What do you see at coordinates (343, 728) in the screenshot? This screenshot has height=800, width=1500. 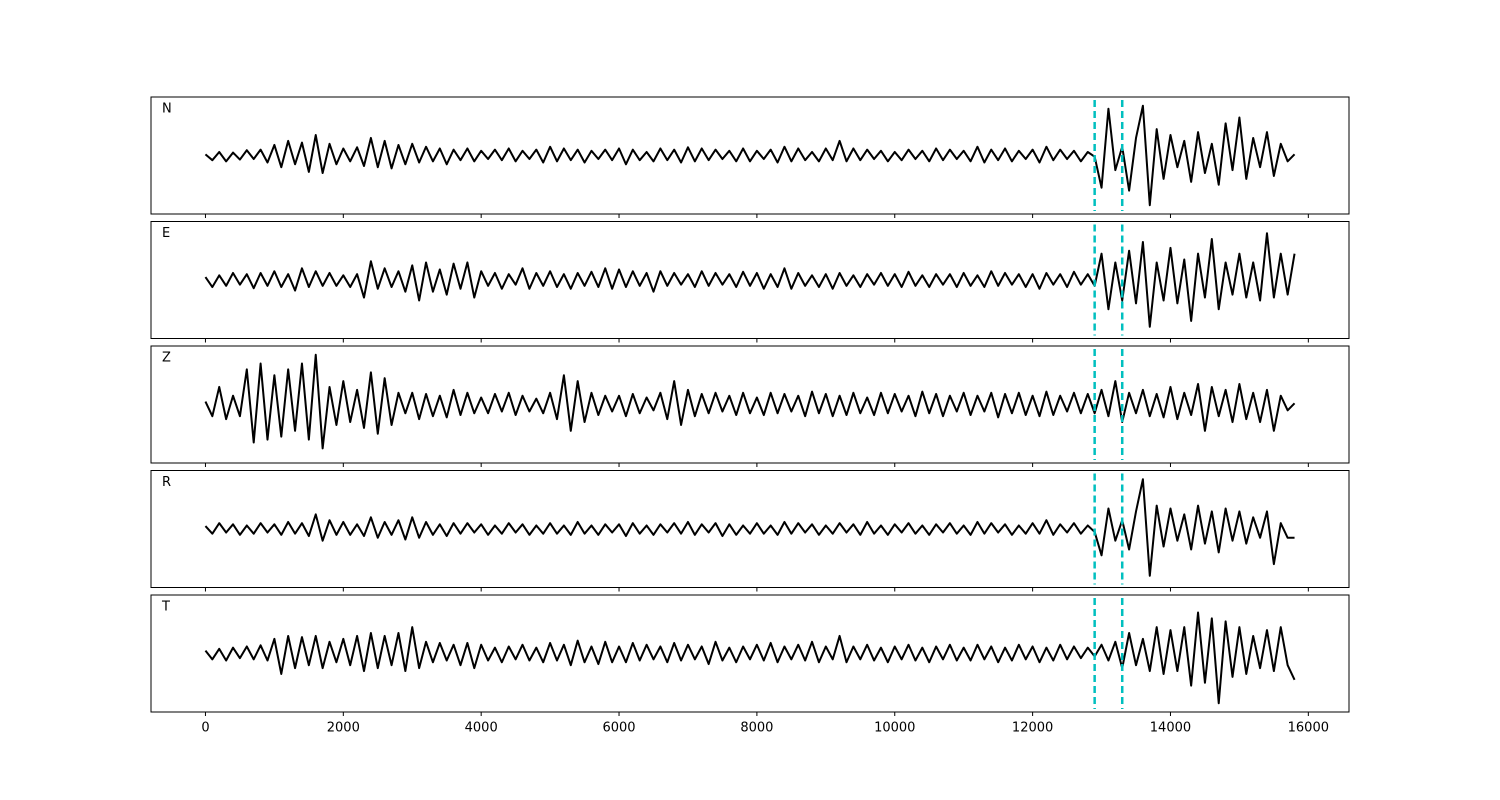 I see `x-tick-label: 2000` at bounding box center [343, 728].